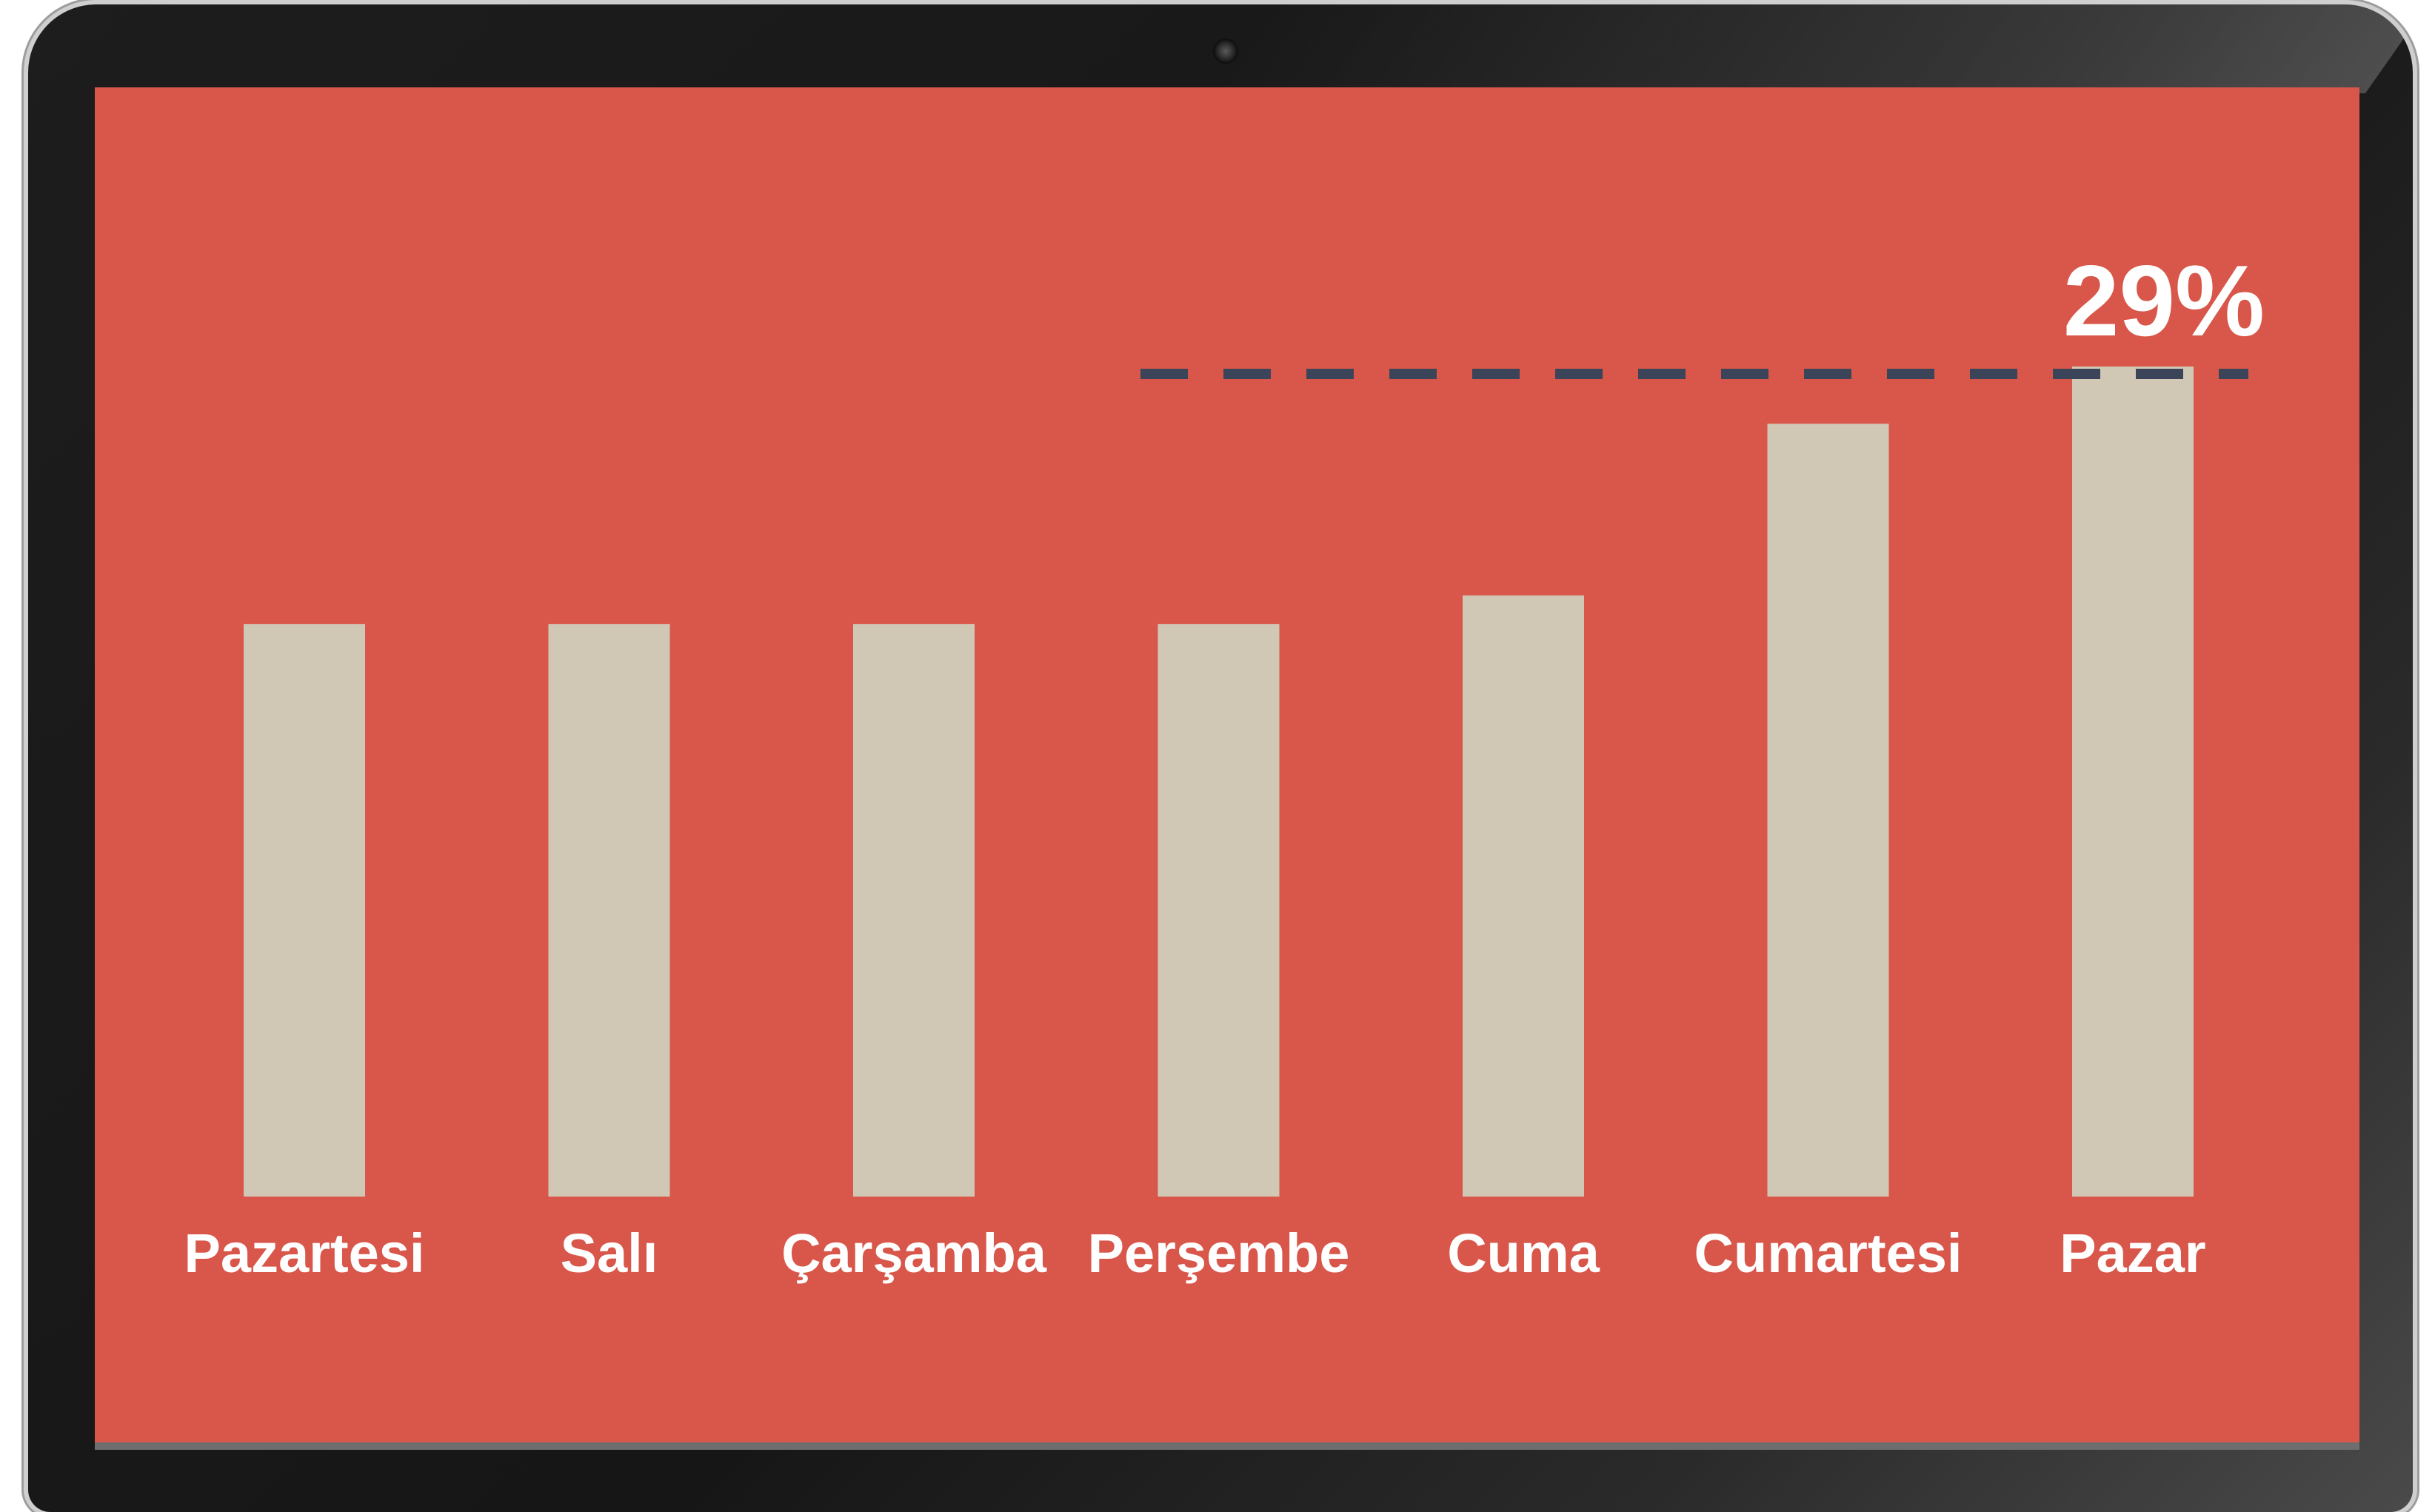 The image size is (2435, 1512). What do you see at coordinates (304, 1253) in the screenshot?
I see `category-label-1: Pazartesi` at bounding box center [304, 1253].